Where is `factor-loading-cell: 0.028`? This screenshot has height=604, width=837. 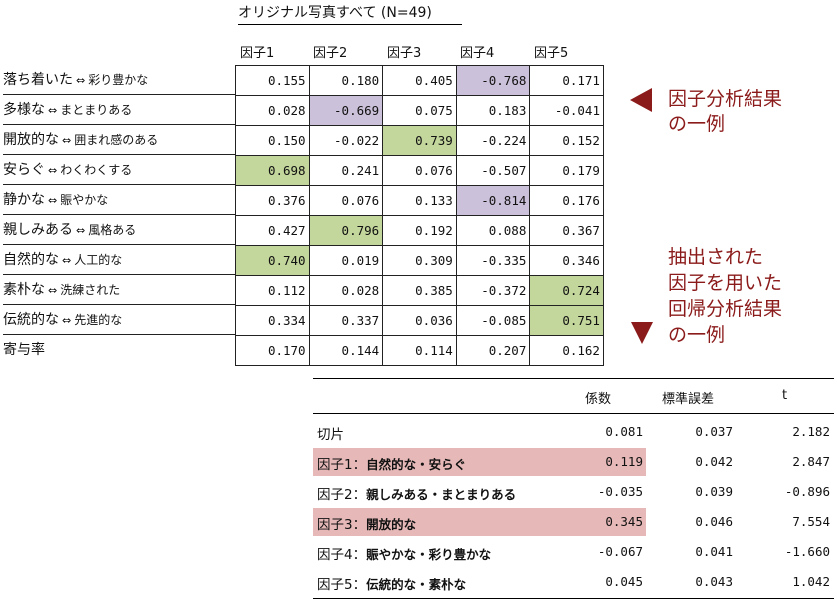 factor-loading-cell: 0.028 is located at coordinates (273, 111).